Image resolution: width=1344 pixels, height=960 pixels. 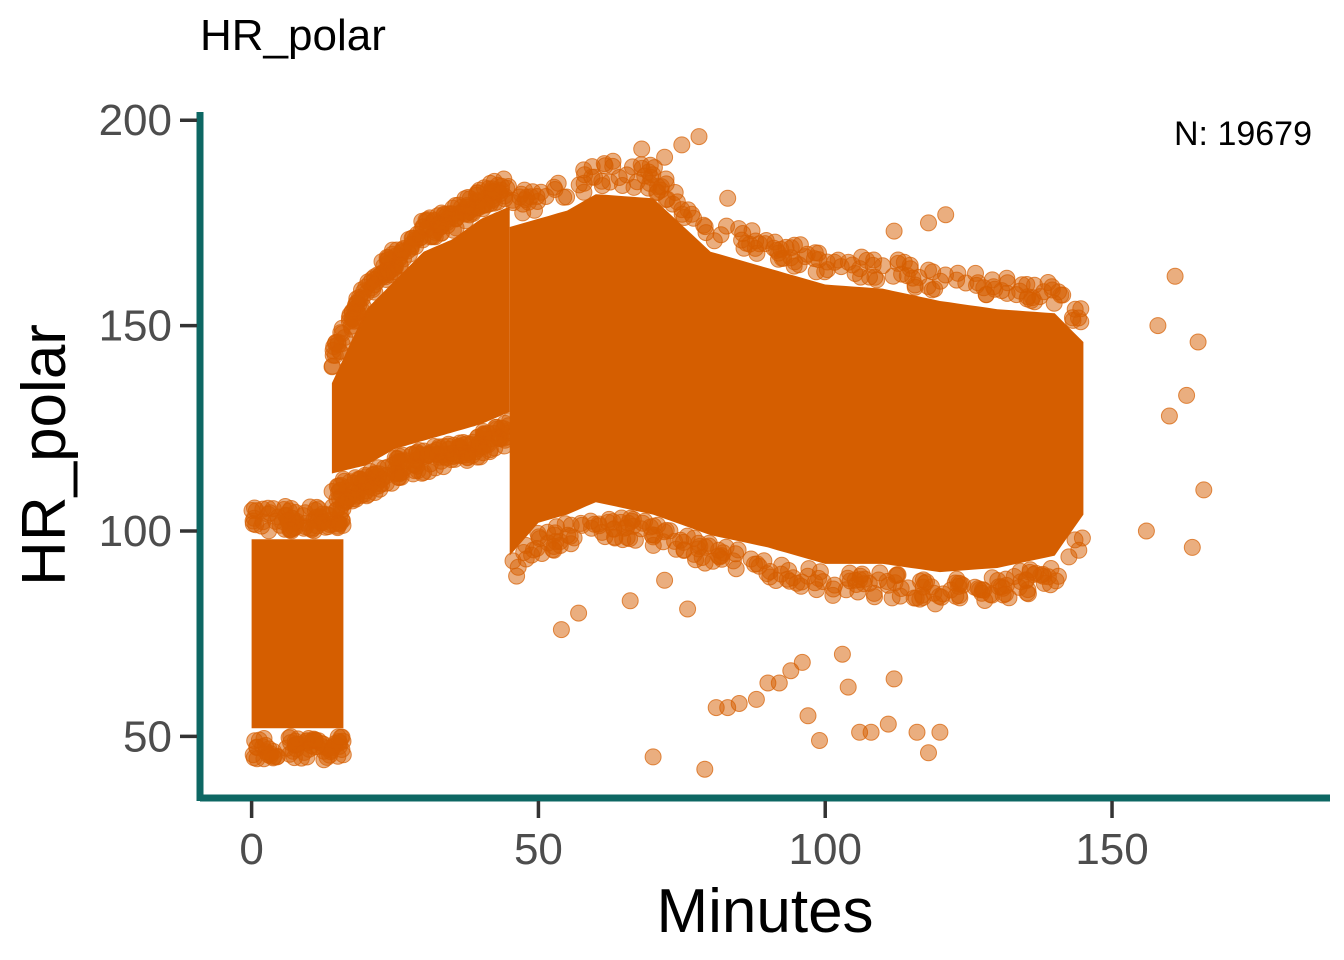 What do you see at coordinates (44, 455) in the screenshot?
I see `y-axis-title: HR_polar` at bounding box center [44, 455].